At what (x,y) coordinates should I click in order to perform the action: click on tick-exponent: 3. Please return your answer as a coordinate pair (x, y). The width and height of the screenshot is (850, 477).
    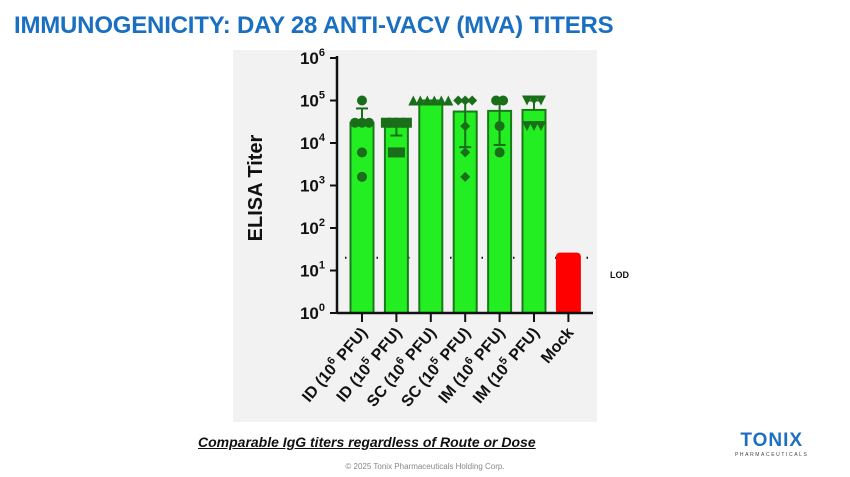
    Looking at the image, I should click on (322, 181).